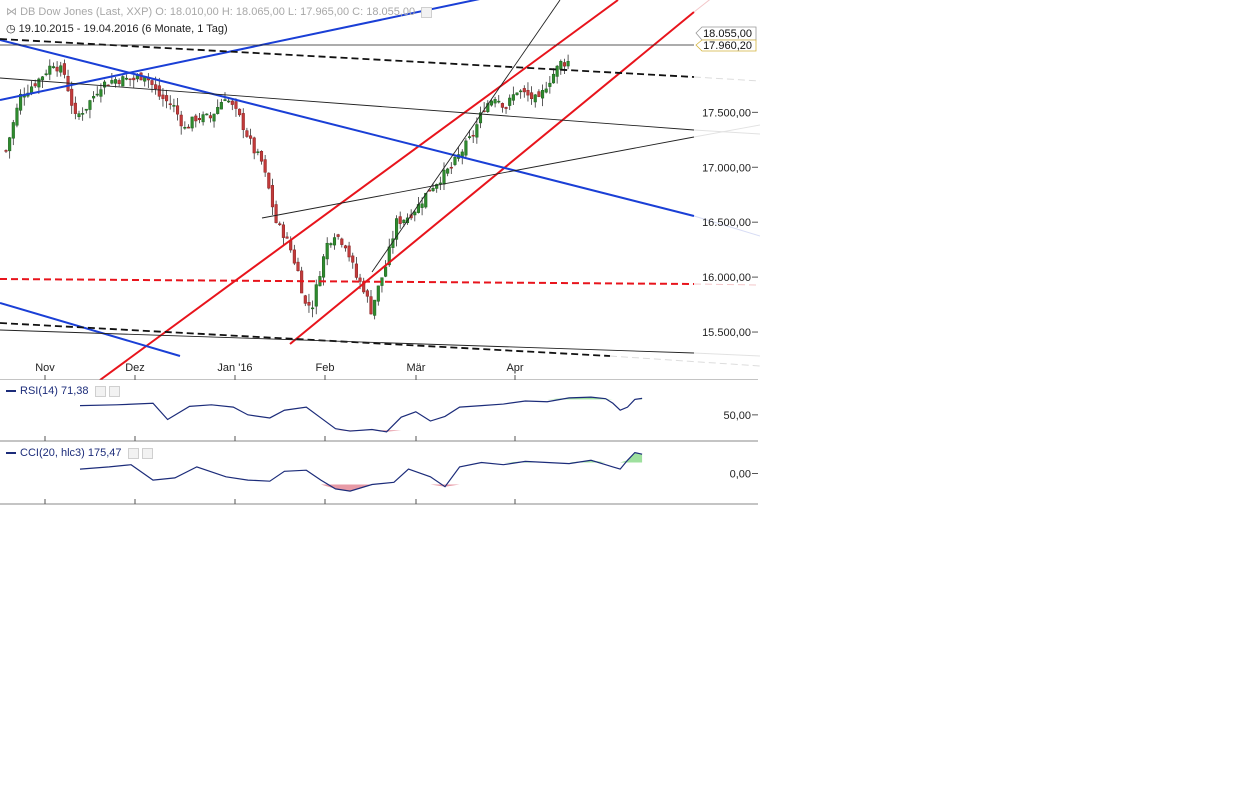 This screenshot has width=1234, height=812. Describe the element at coordinates (427, 12) in the screenshot. I see `header-settings-button` at that location.